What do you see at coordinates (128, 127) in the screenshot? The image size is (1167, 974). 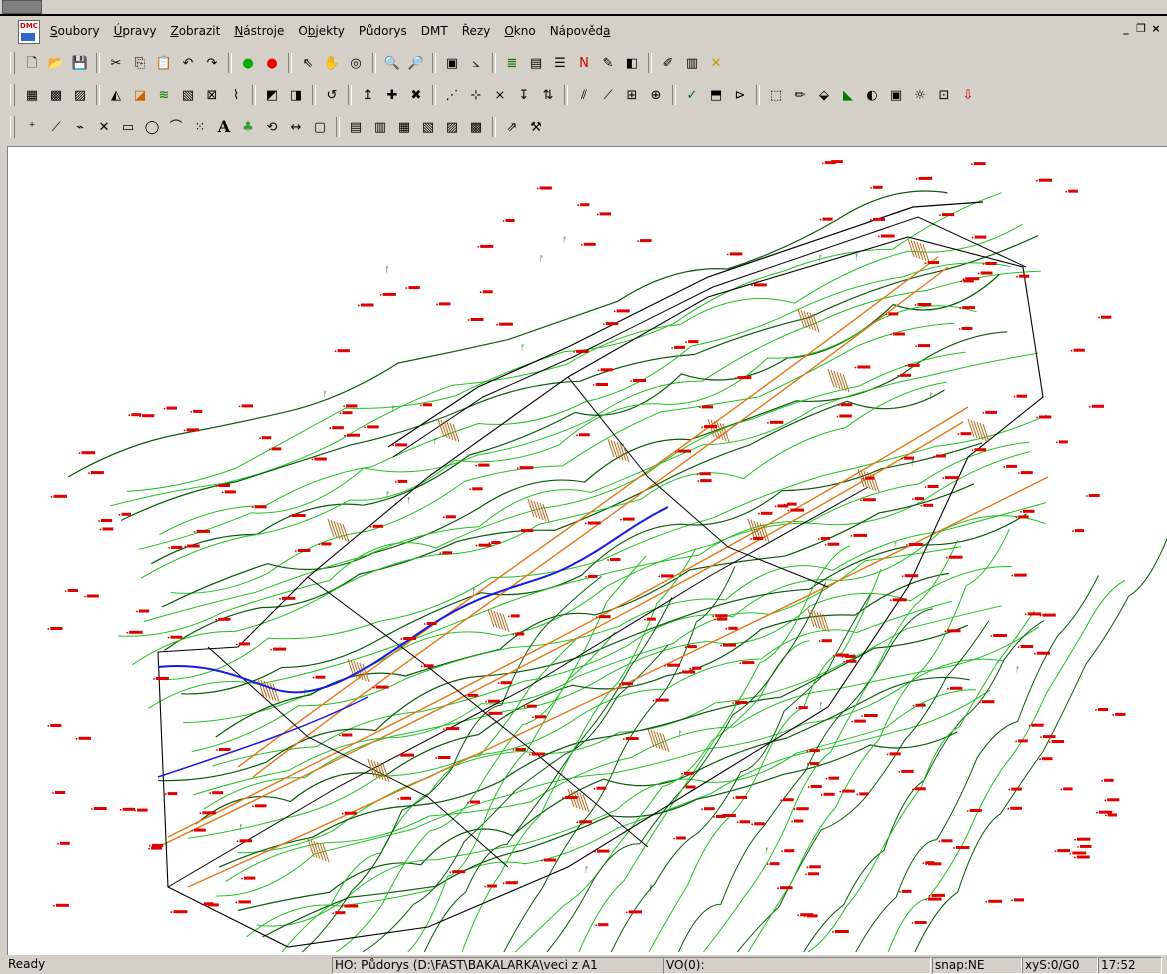 I see `rectangle-icon: ▭` at bounding box center [128, 127].